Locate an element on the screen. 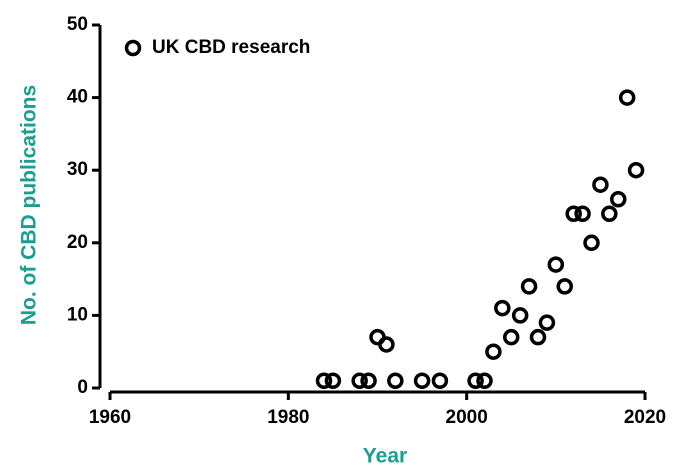 This screenshot has width=674, height=468. x-tick-label: 2020 is located at coordinates (645, 417).